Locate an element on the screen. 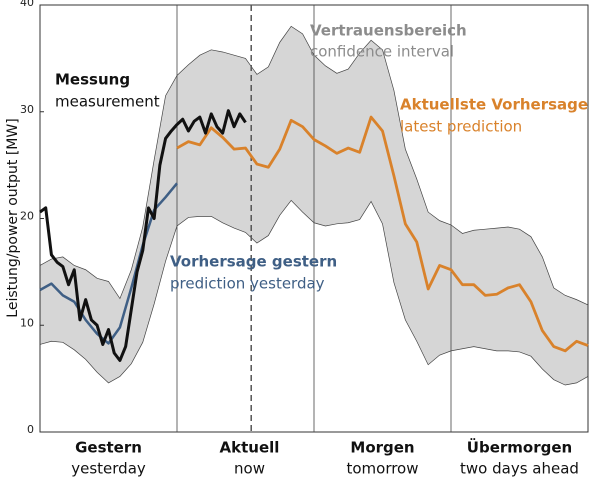 This screenshot has width=591, height=480. y-tick-label: 0 is located at coordinates (30, 429).